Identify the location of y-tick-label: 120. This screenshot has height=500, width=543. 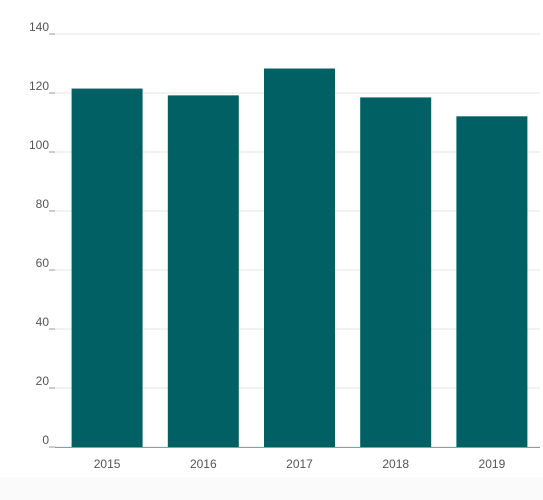
(39, 86).